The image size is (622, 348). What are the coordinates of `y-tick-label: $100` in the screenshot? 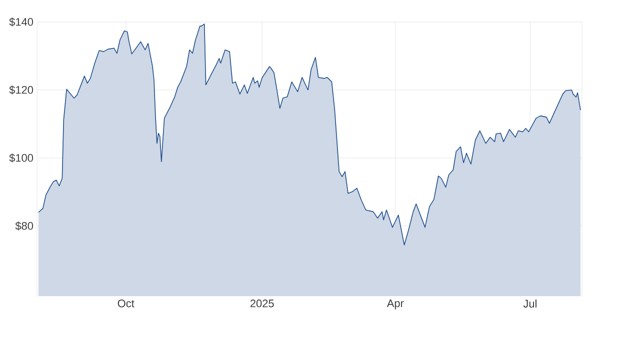 It's located at (21, 158).